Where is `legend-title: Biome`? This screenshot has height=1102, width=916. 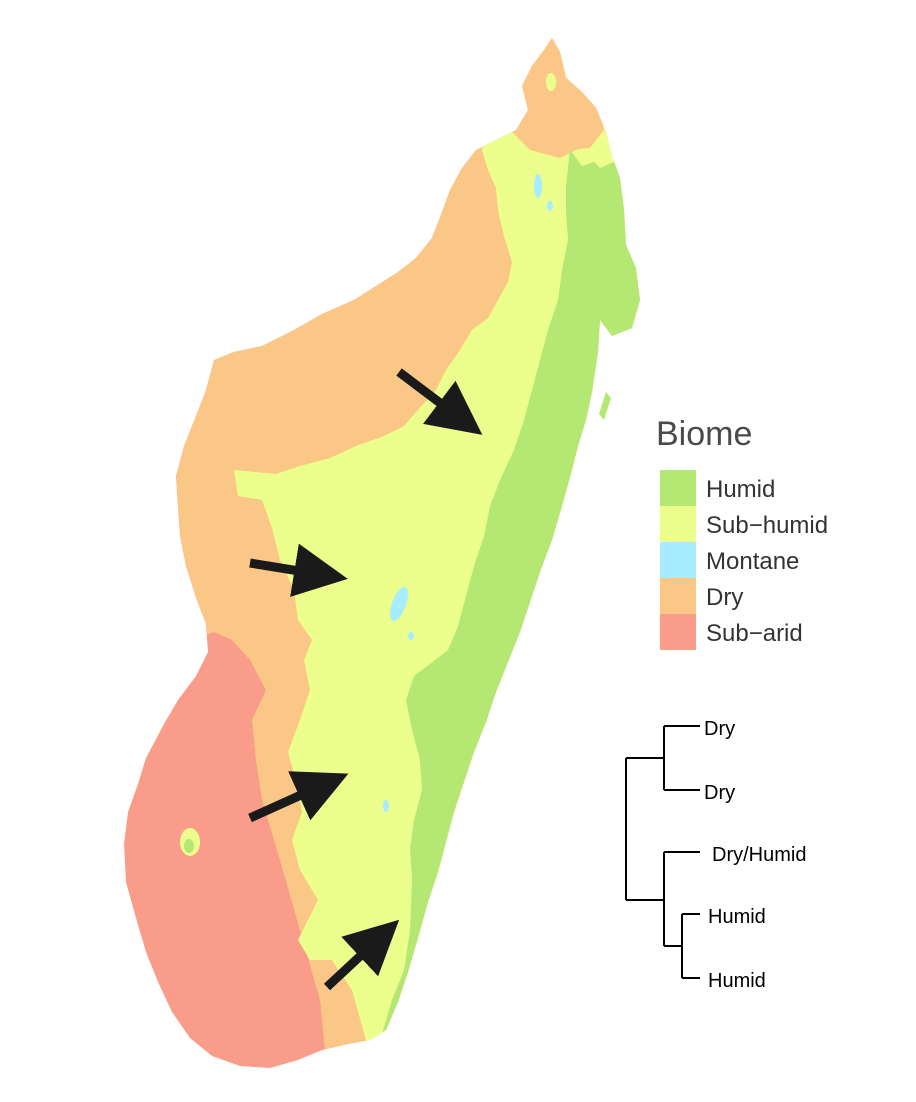
legend-title: Biome is located at coordinates (704, 434).